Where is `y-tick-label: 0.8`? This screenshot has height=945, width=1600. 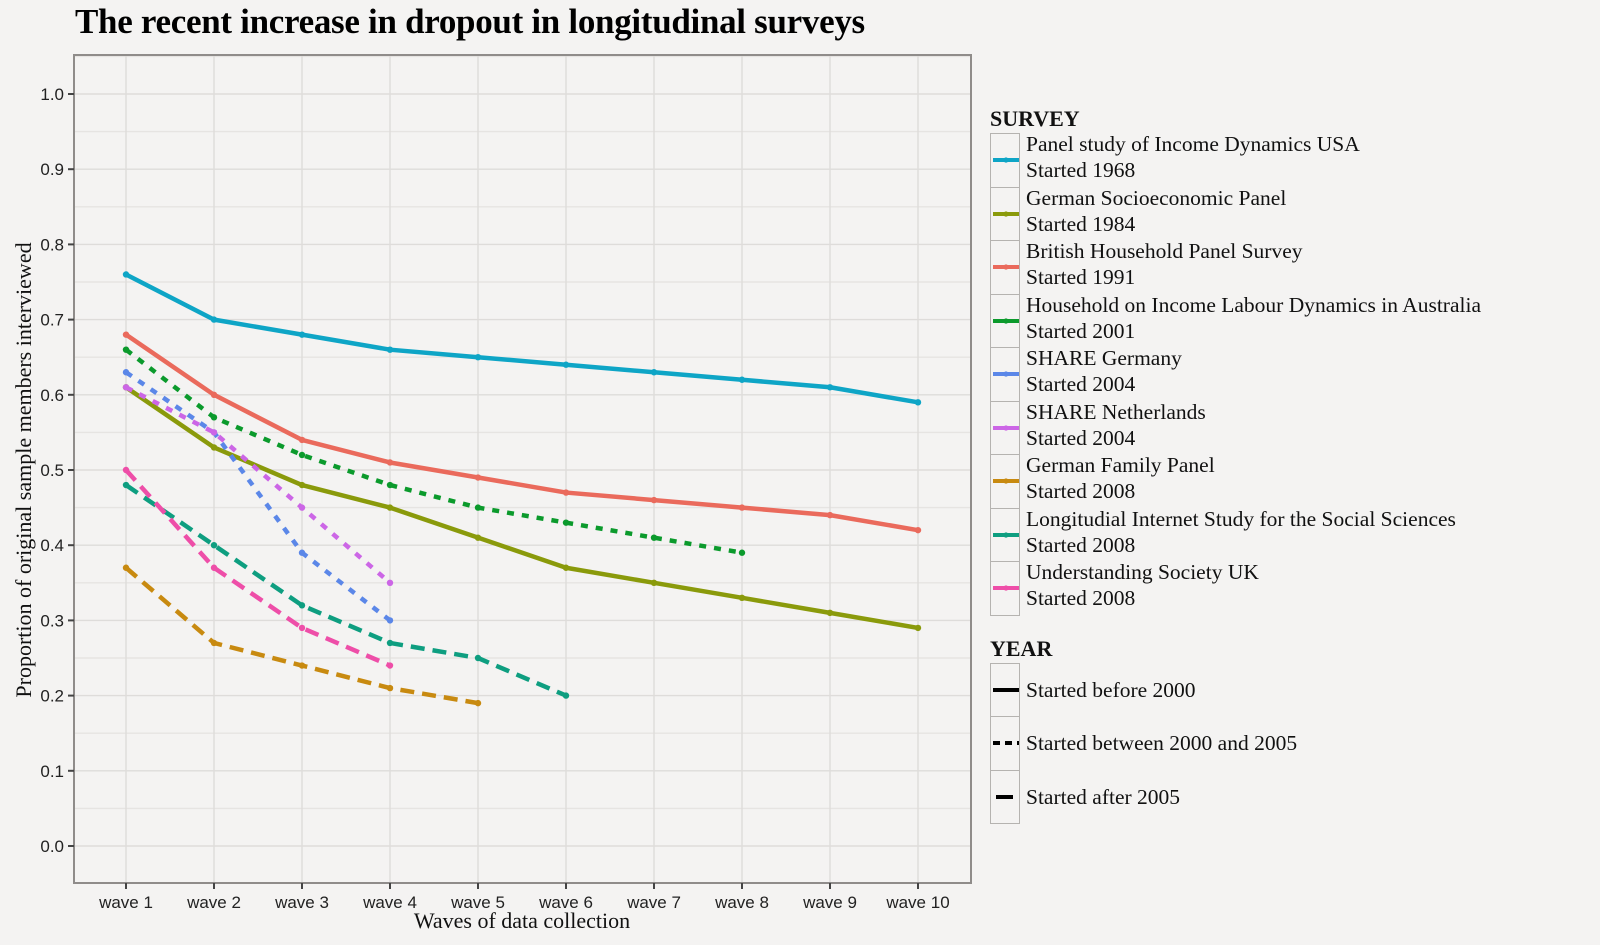
y-tick-label: 0.8 is located at coordinates (52, 244).